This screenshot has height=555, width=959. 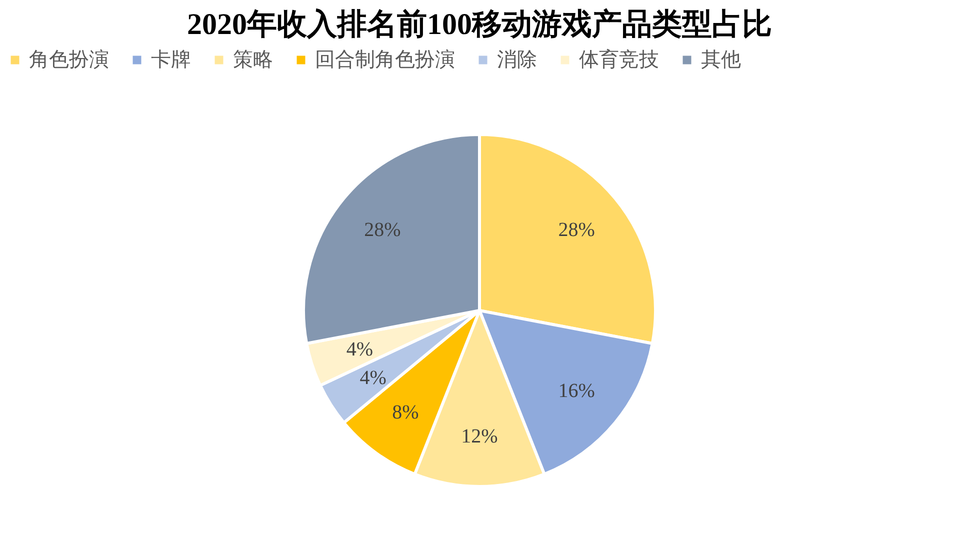 What do you see at coordinates (69, 60) in the screenshot?
I see `legend-label: 角色扮演` at bounding box center [69, 60].